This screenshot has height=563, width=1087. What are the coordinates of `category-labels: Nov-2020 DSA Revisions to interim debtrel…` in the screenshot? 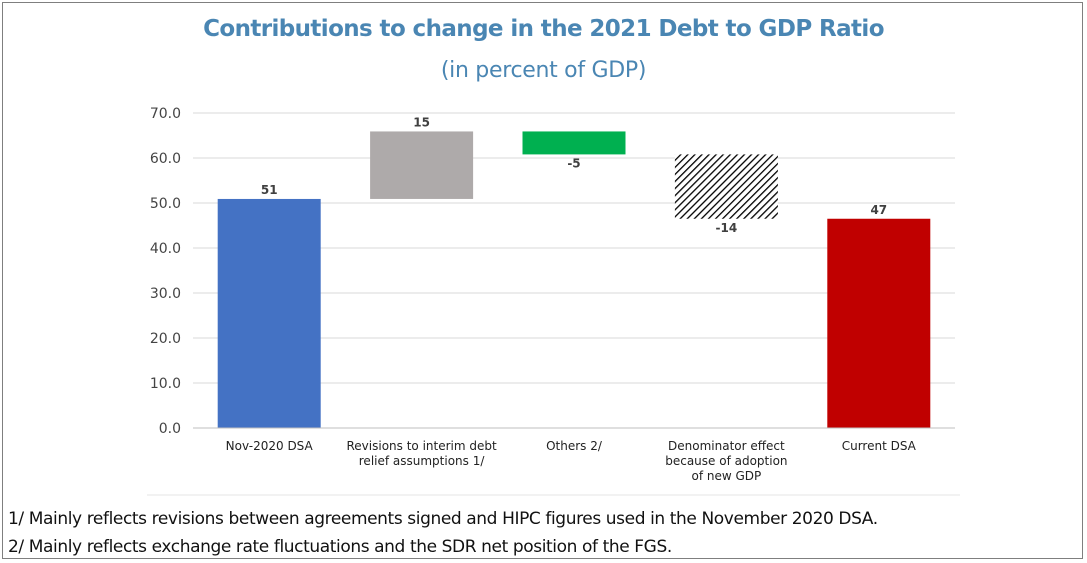 It's located at (571, 461).